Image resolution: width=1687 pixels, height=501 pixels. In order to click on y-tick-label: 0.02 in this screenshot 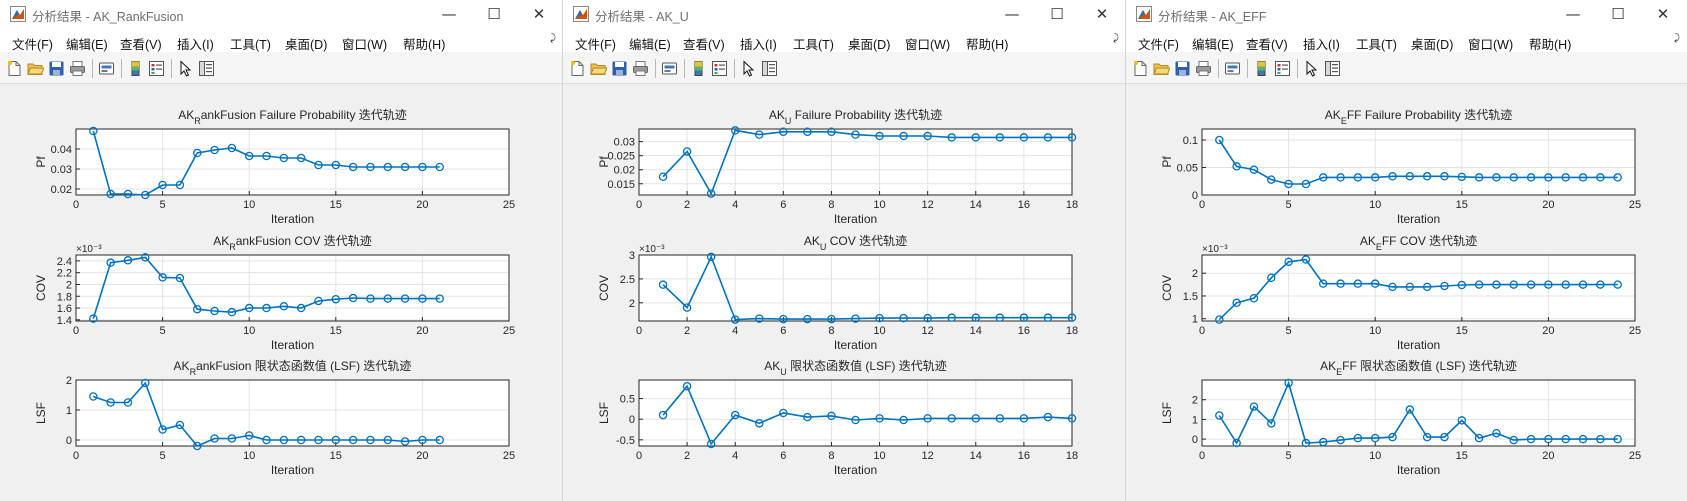, I will do `click(61, 190)`.